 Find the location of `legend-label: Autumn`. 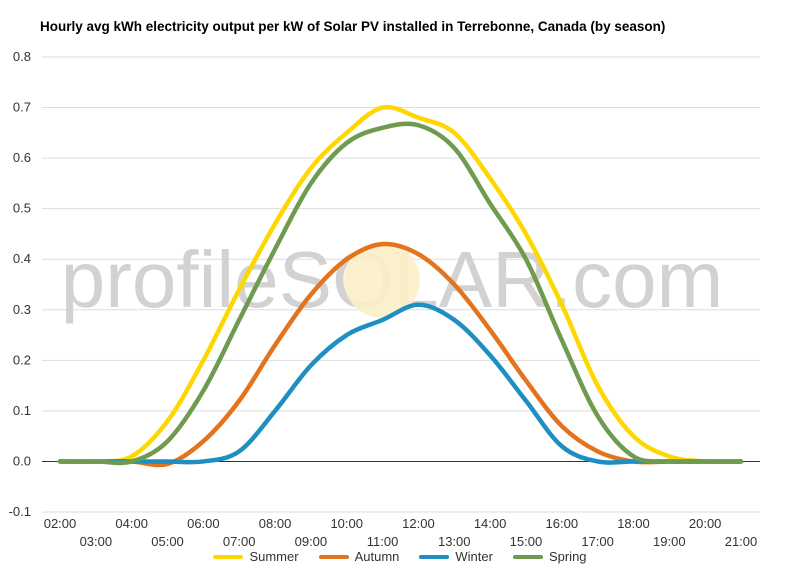

legend-label: Autumn is located at coordinates (377, 556).